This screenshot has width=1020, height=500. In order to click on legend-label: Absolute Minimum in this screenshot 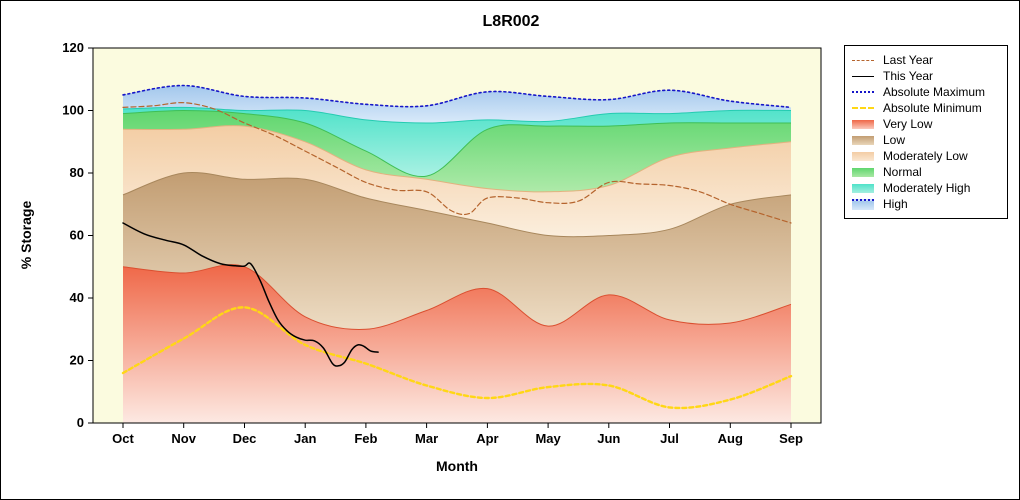, I will do `click(932, 108)`.